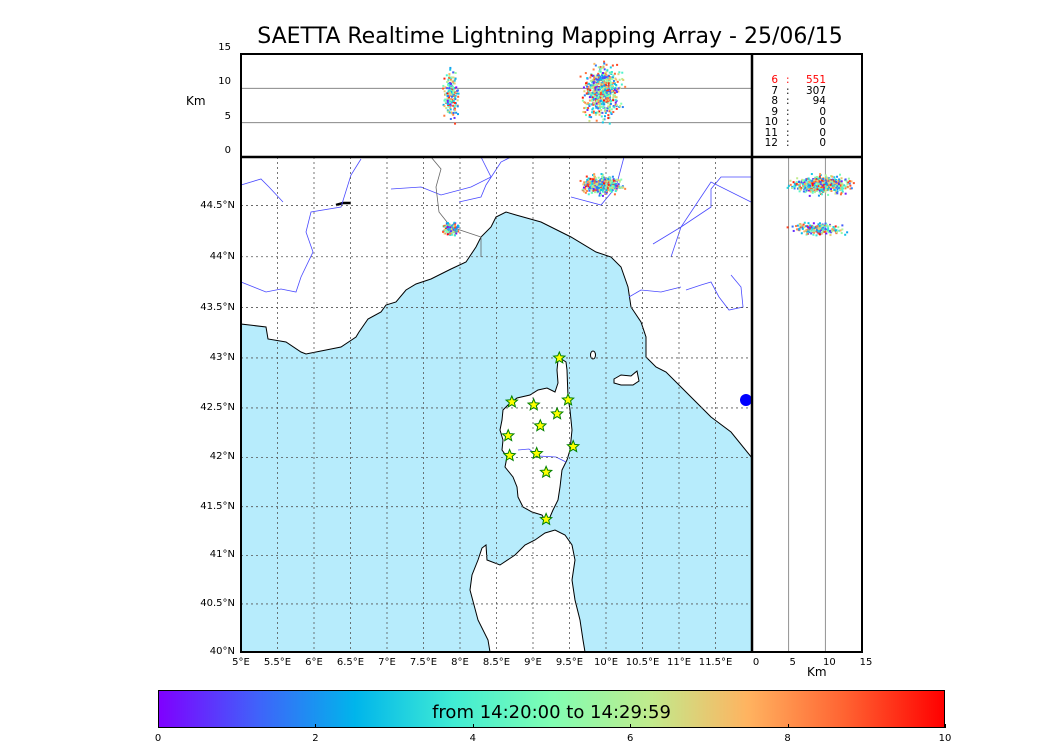 The width and height of the screenshot is (1050, 750). What do you see at coordinates (819, 101) in the screenshot?
I see `source-count: 94` at bounding box center [819, 101].